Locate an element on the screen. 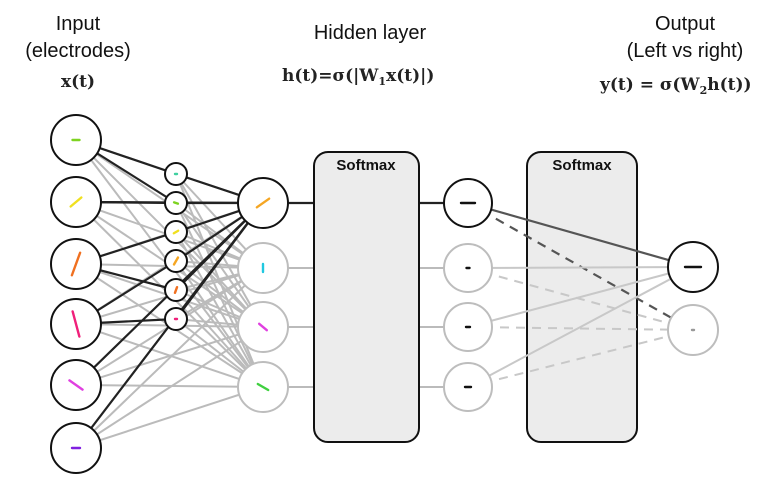 This screenshot has width=784, height=487. small-node-5-mark is located at coordinates (176, 290).